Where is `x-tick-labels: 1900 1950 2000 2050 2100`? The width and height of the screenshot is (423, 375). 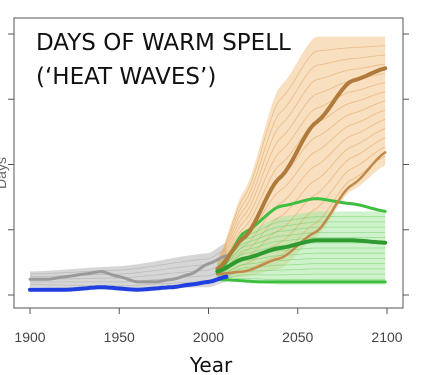 x-tick-labels: 1900 1950 2000 2050 2100 is located at coordinates (208, 337).